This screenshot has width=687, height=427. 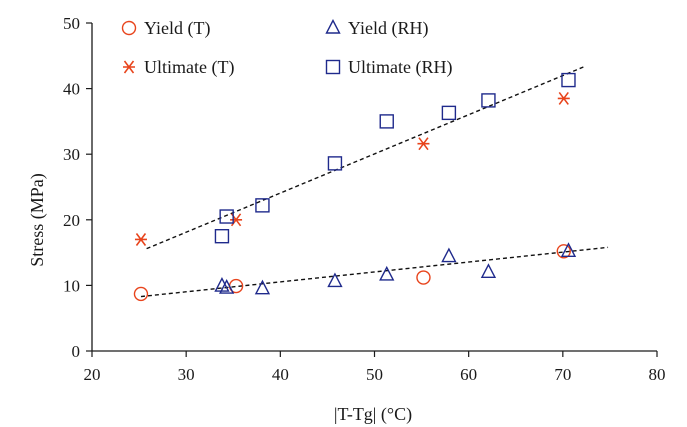 What do you see at coordinates (71, 89) in the screenshot?
I see `y-tick-label: 40` at bounding box center [71, 89].